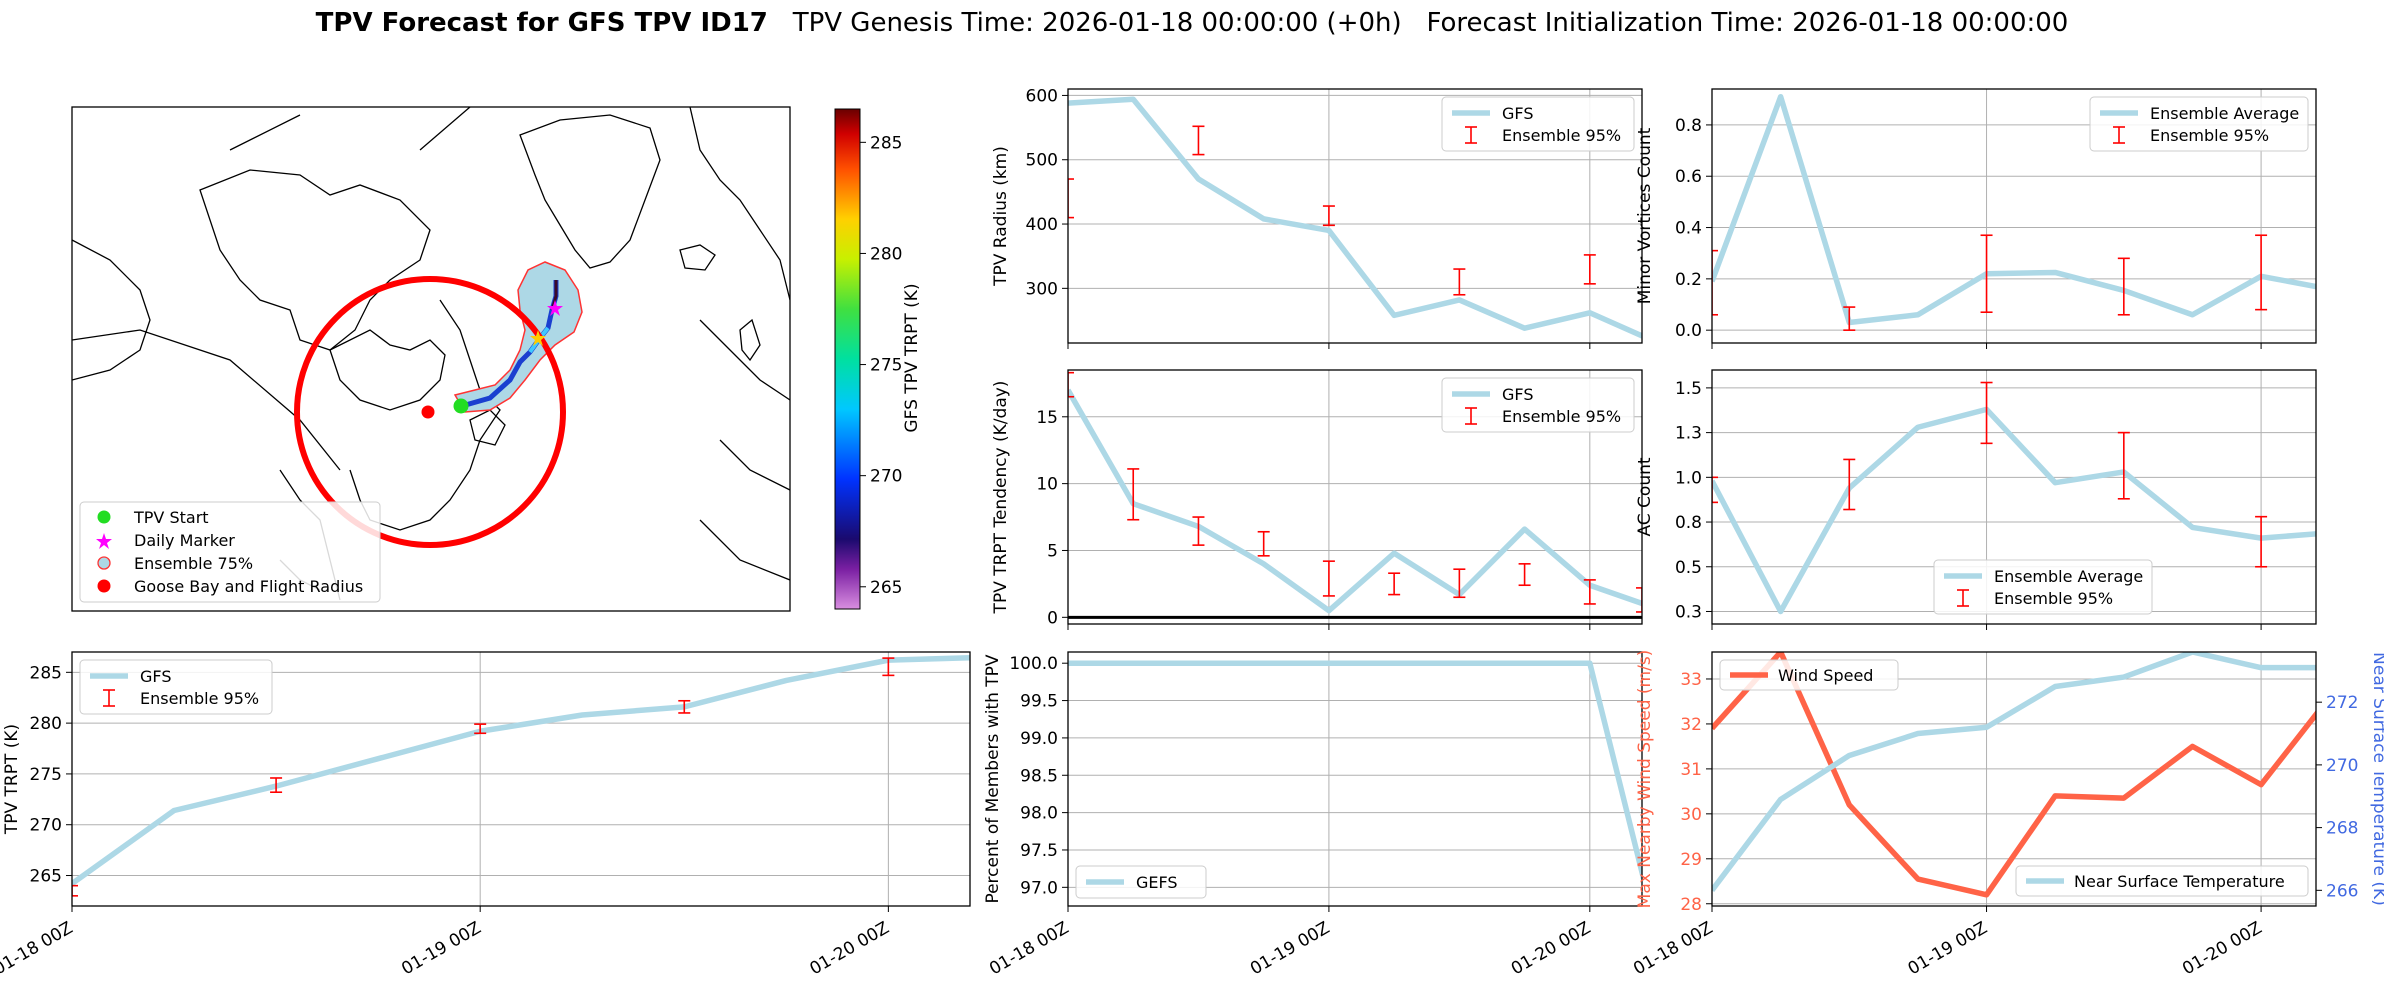  I want to click on y-tick-label: 97.0, so click(1039, 888).